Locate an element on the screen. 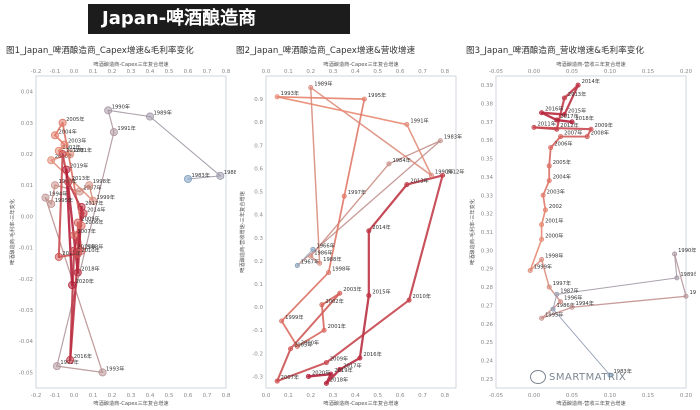  data-label: 1967年 is located at coordinates (310, 262).